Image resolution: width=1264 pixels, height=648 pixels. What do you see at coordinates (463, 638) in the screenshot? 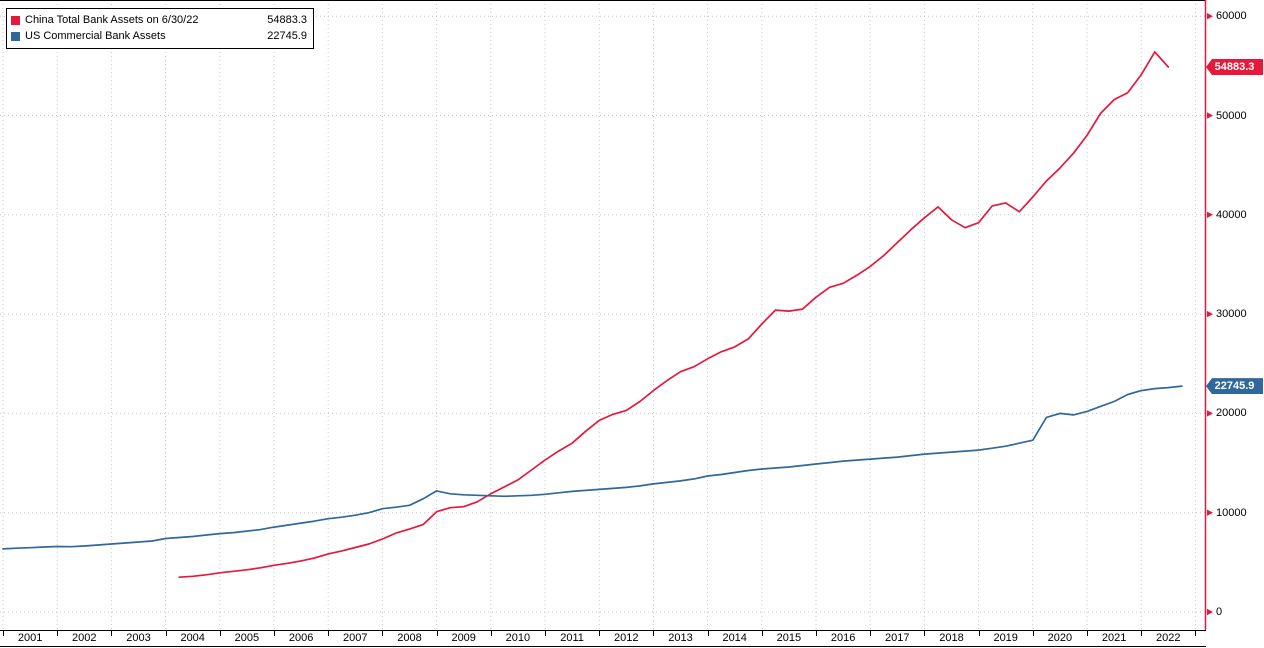
I see `x-axis-year-label: 2009` at bounding box center [463, 638].